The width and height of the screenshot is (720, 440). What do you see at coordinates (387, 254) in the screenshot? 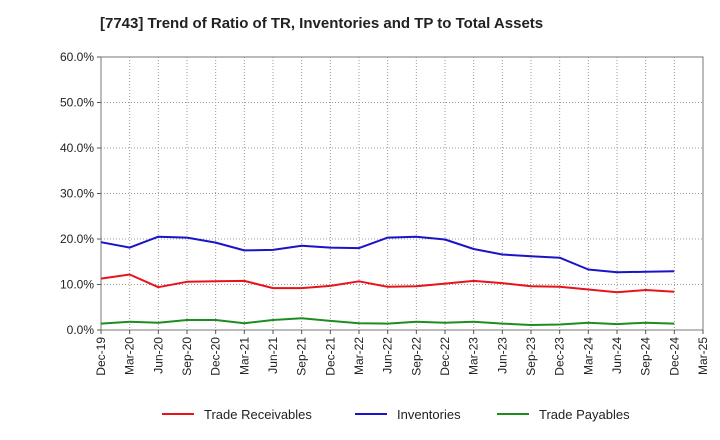
I see `series-line-inventories` at bounding box center [387, 254].